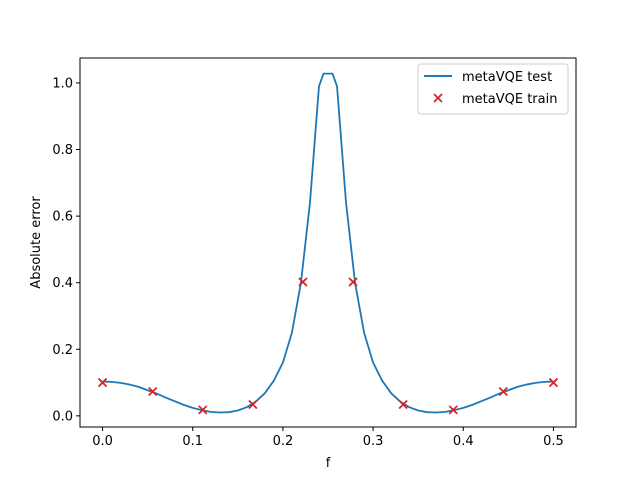 The width and height of the screenshot is (640, 480). What do you see at coordinates (509, 99) in the screenshot?
I see `legend-label-train: metaVQE train` at bounding box center [509, 99].